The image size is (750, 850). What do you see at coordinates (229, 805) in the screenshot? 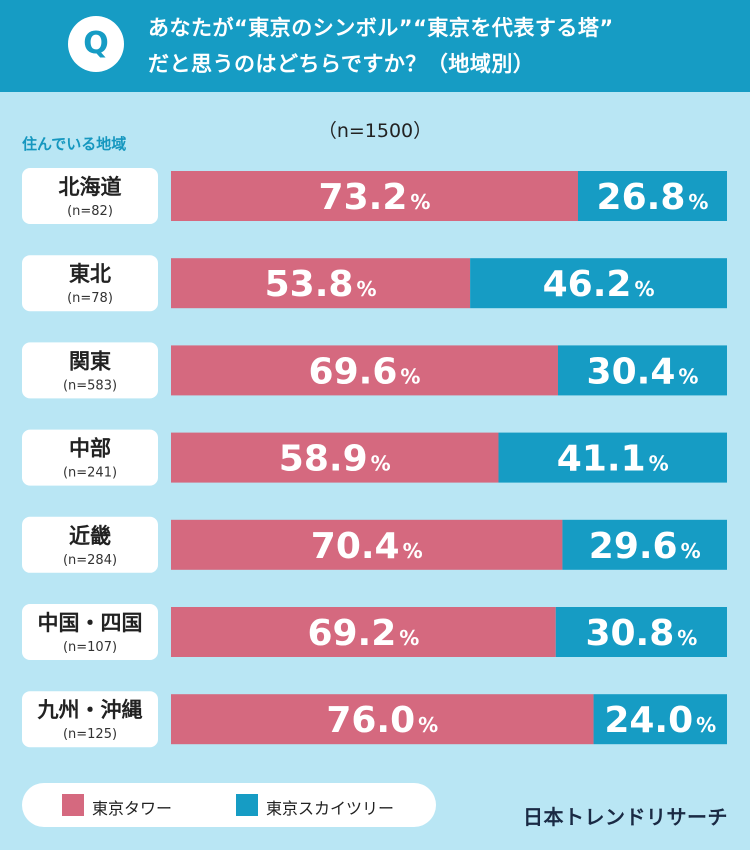
I see `legend: 東京タワー 東京スカイツリー` at bounding box center [229, 805].